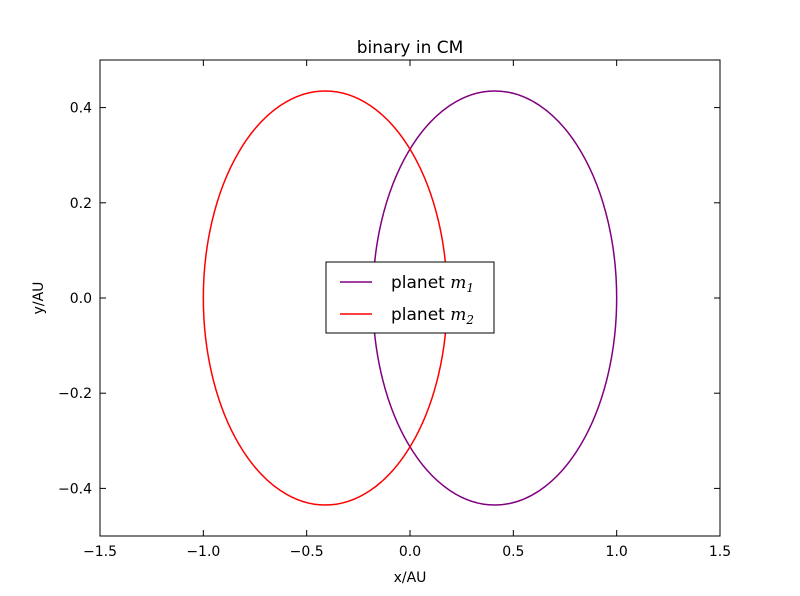 The image size is (800, 596). What do you see at coordinates (81, 204) in the screenshot?
I see `y-tick-label: 0.2` at bounding box center [81, 204].